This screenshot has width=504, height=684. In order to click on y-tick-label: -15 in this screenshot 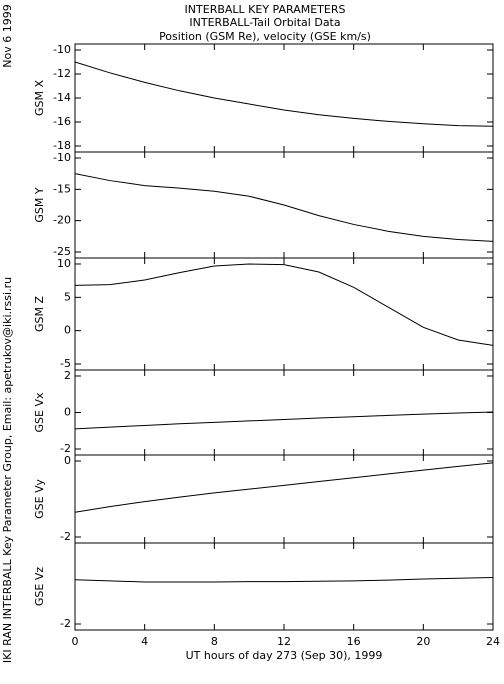, I will do `click(62, 188)`.